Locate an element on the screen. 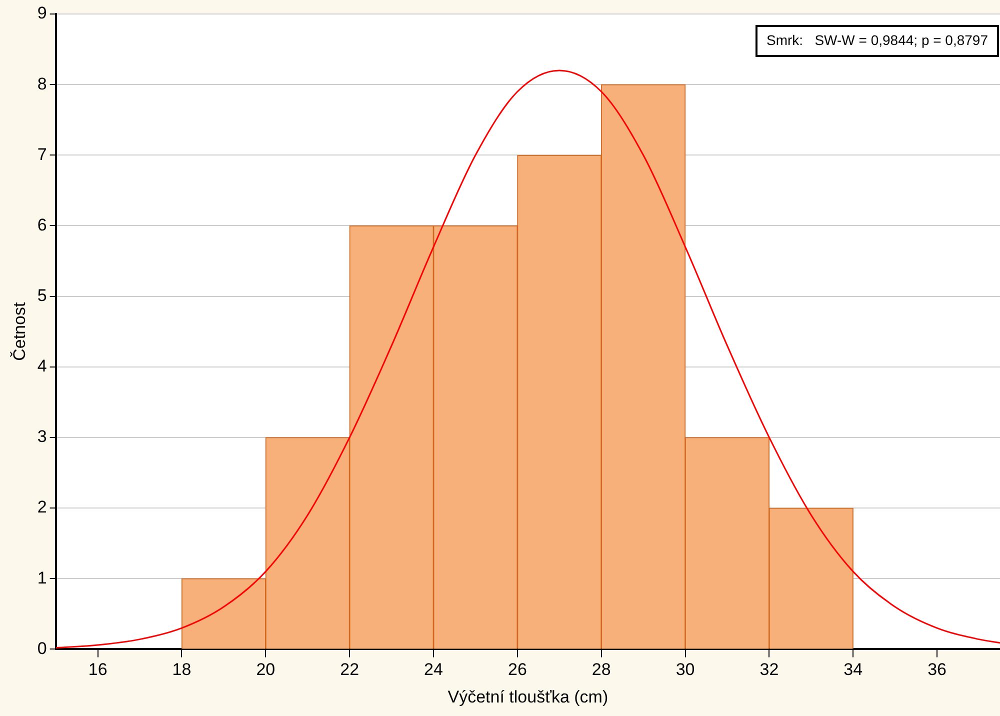  y-tick-label: 0 is located at coordinates (42, 648).